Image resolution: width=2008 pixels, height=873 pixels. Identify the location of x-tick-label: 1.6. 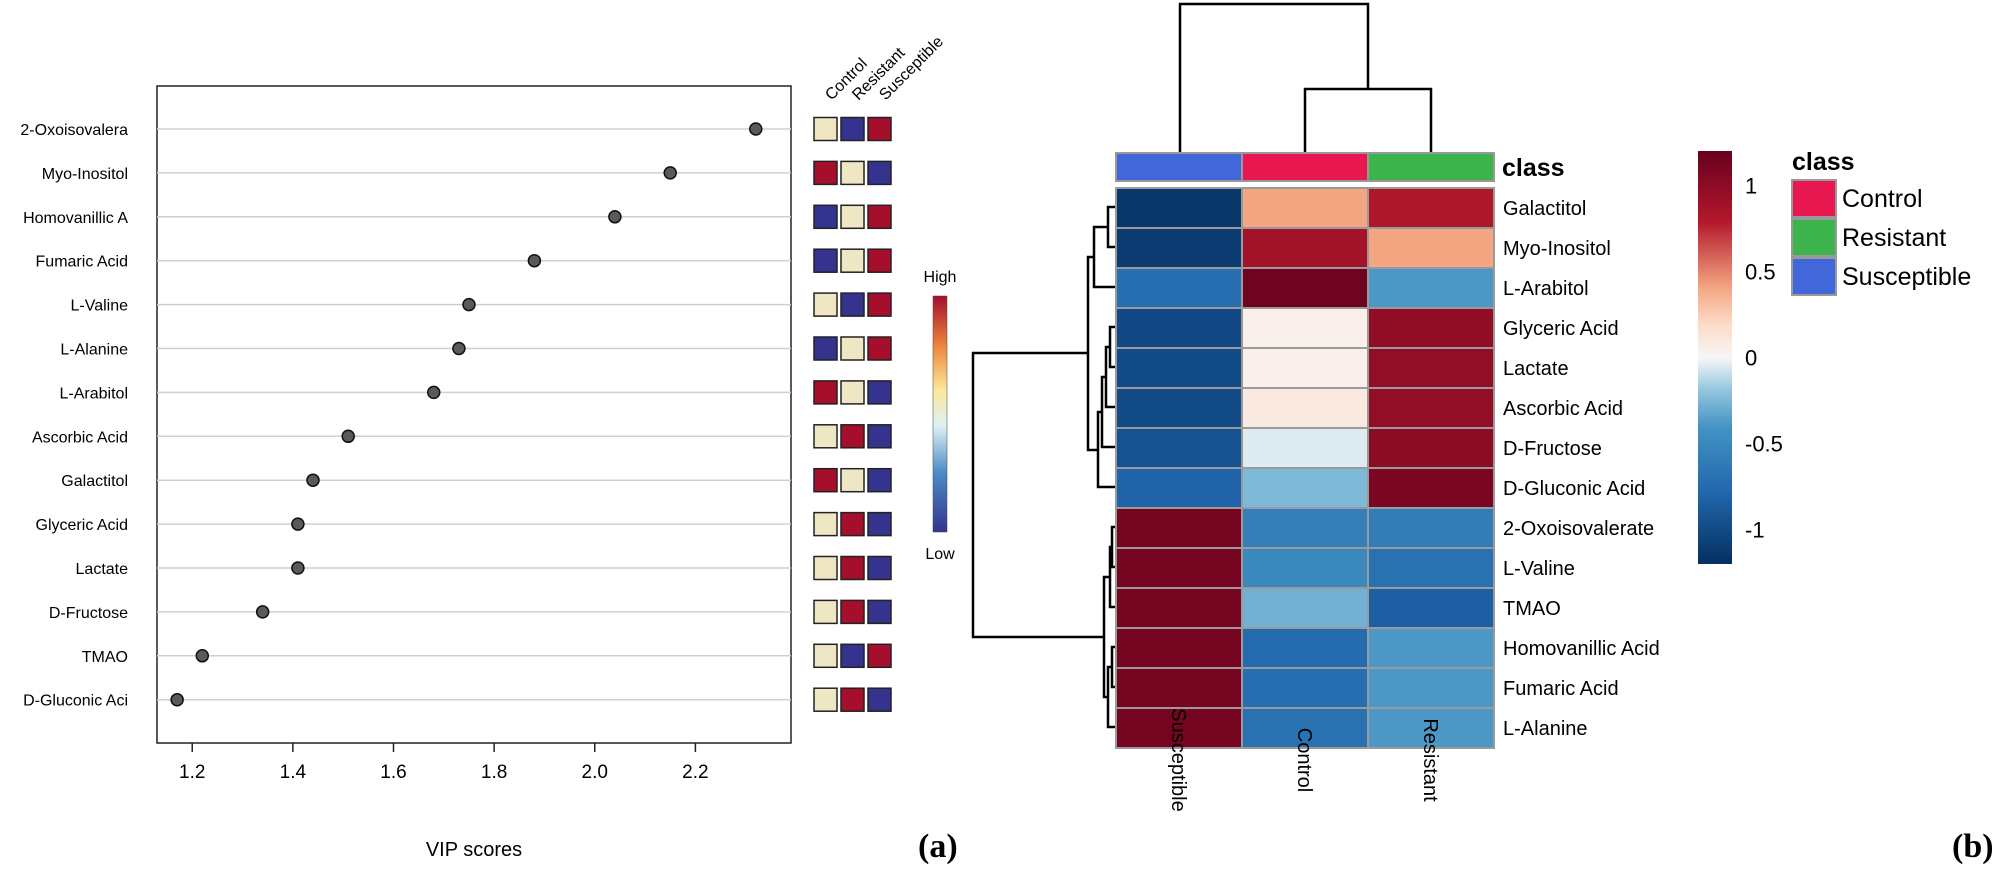
(393, 772).